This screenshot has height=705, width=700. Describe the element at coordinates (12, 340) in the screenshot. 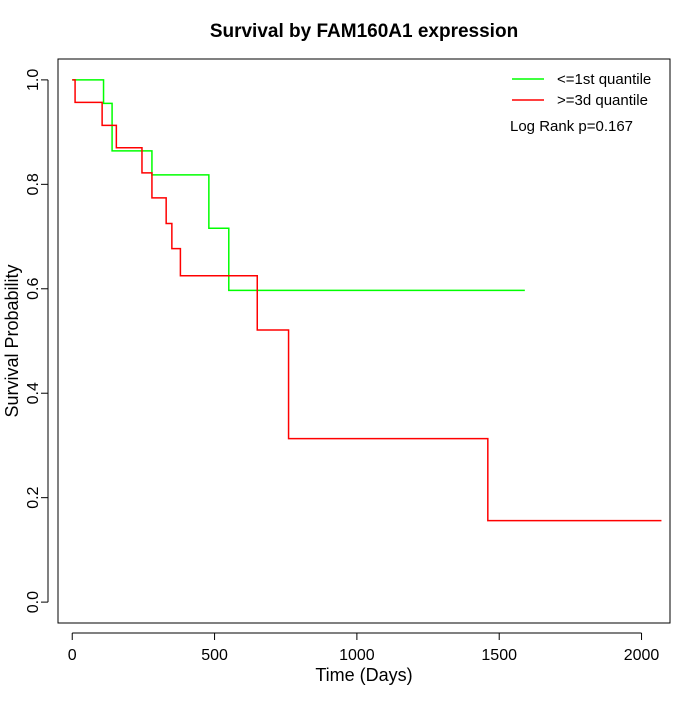

I see `y-axis-label: Survival Probability` at that location.